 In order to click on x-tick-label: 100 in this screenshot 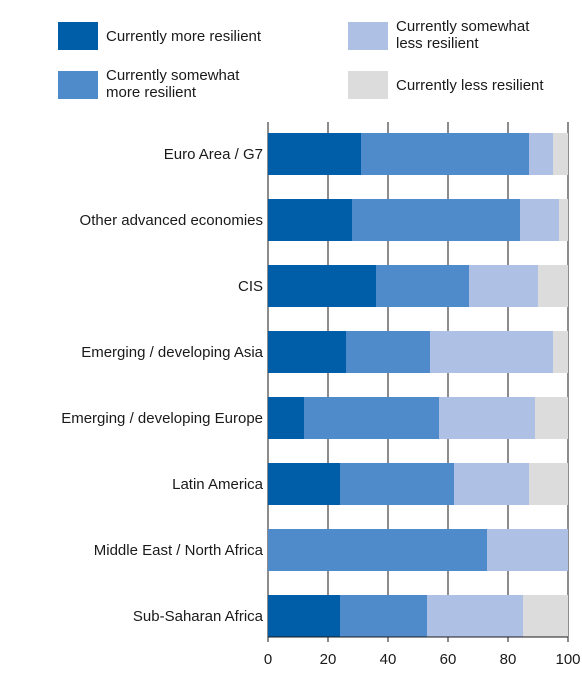, I will do `click(567, 659)`.